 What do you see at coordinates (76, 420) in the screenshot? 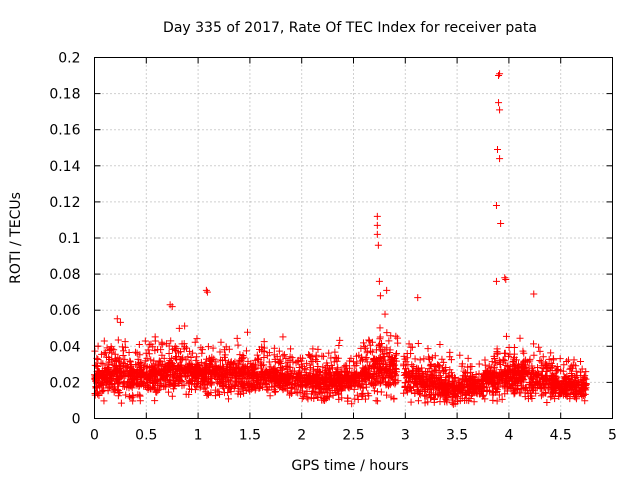
I see `y-tick-label: 0` at bounding box center [76, 420].